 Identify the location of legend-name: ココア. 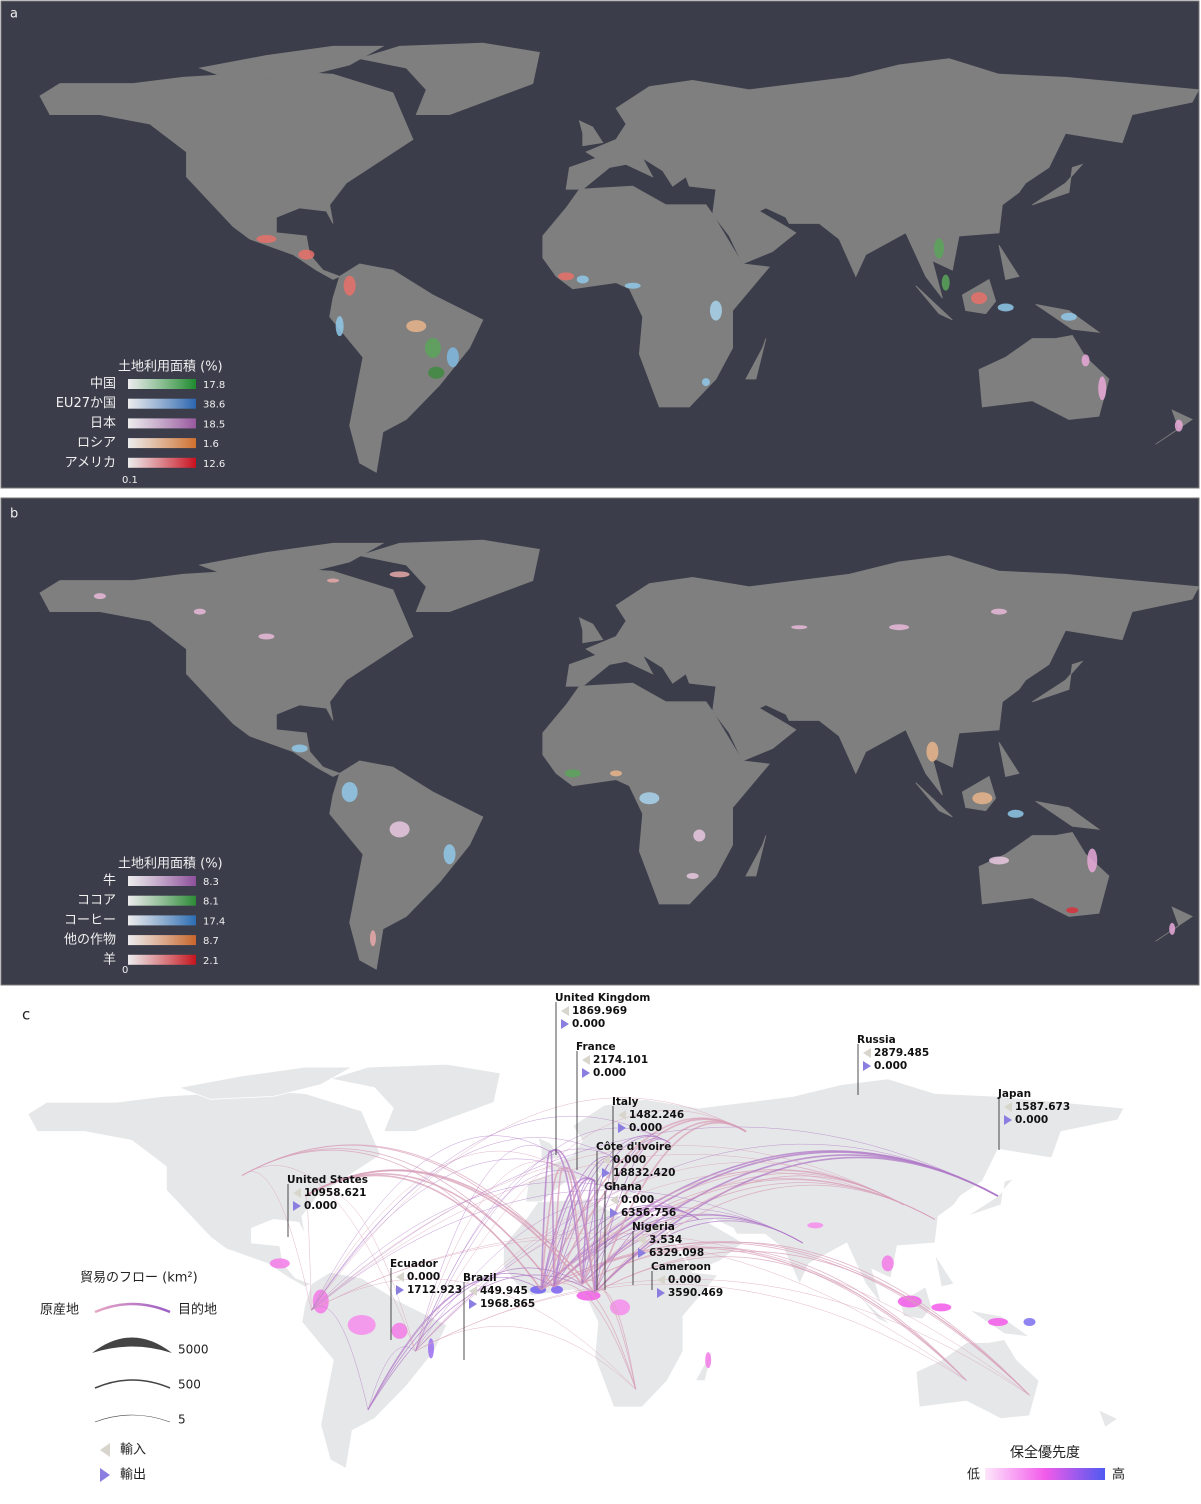
(96, 900).